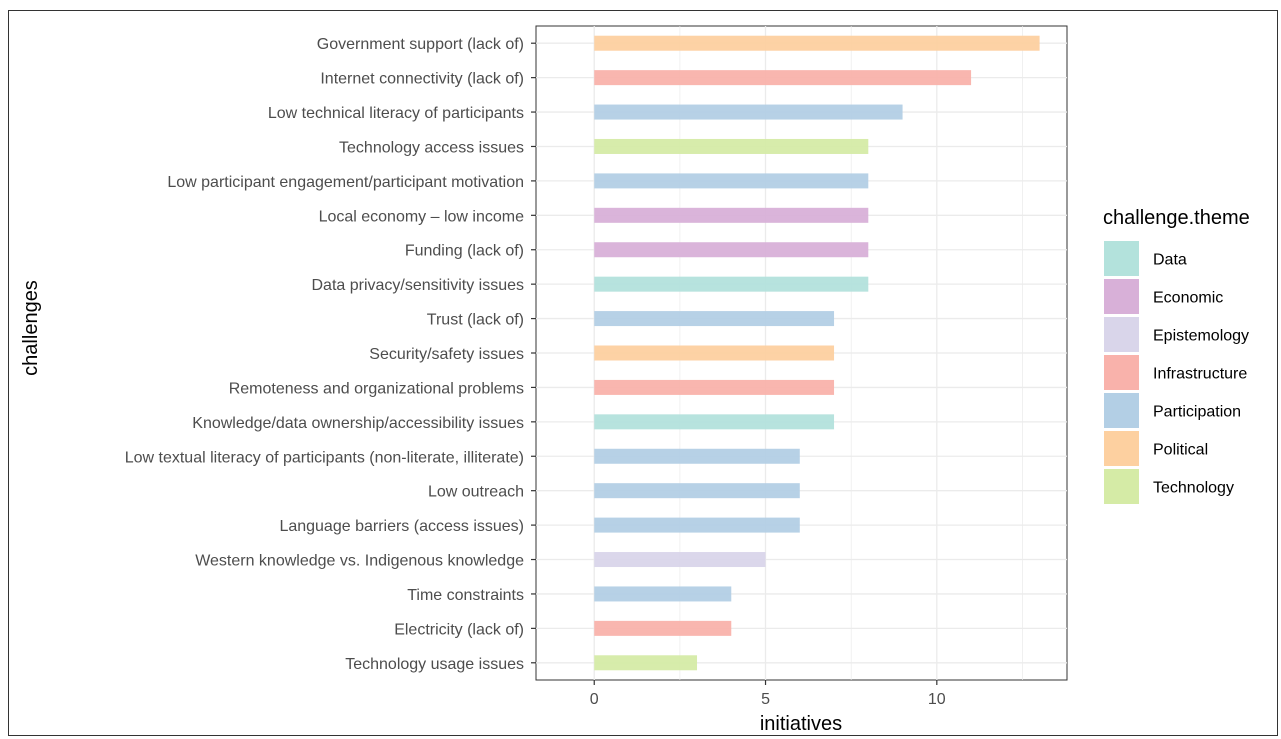 This screenshot has height=739, width=1281. What do you see at coordinates (446, 354) in the screenshot?
I see `y-tick-label: Security/safety issues` at bounding box center [446, 354].